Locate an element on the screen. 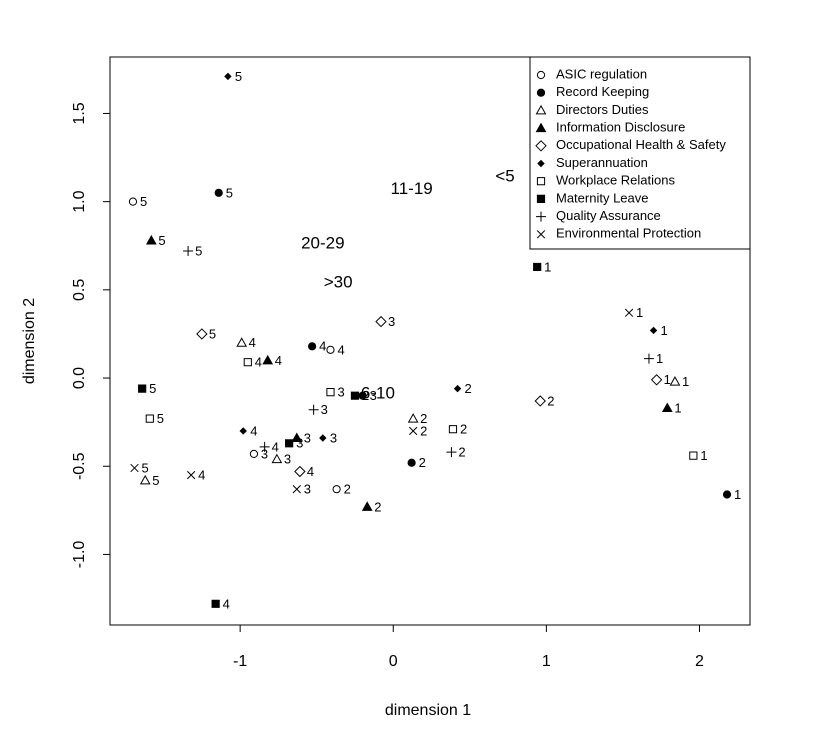 This screenshot has height=739, width=817. legend-label: Environmental Protection is located at coordinates (628, 233).